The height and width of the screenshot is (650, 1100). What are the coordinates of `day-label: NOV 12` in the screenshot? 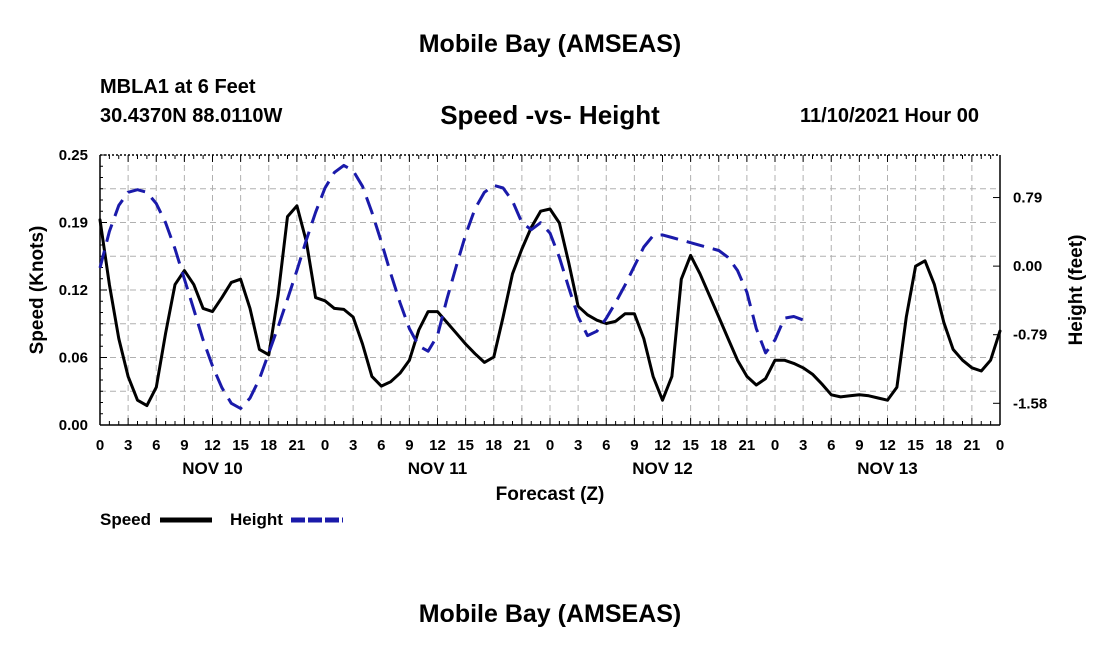 It's located at (662, 468).